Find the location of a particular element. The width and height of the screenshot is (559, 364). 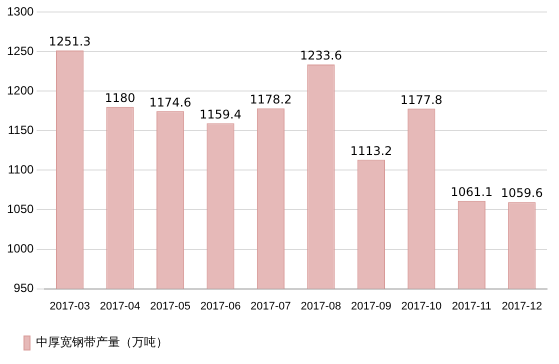

x-tick-label: 2017-03 is located at coordinates (70, 306).